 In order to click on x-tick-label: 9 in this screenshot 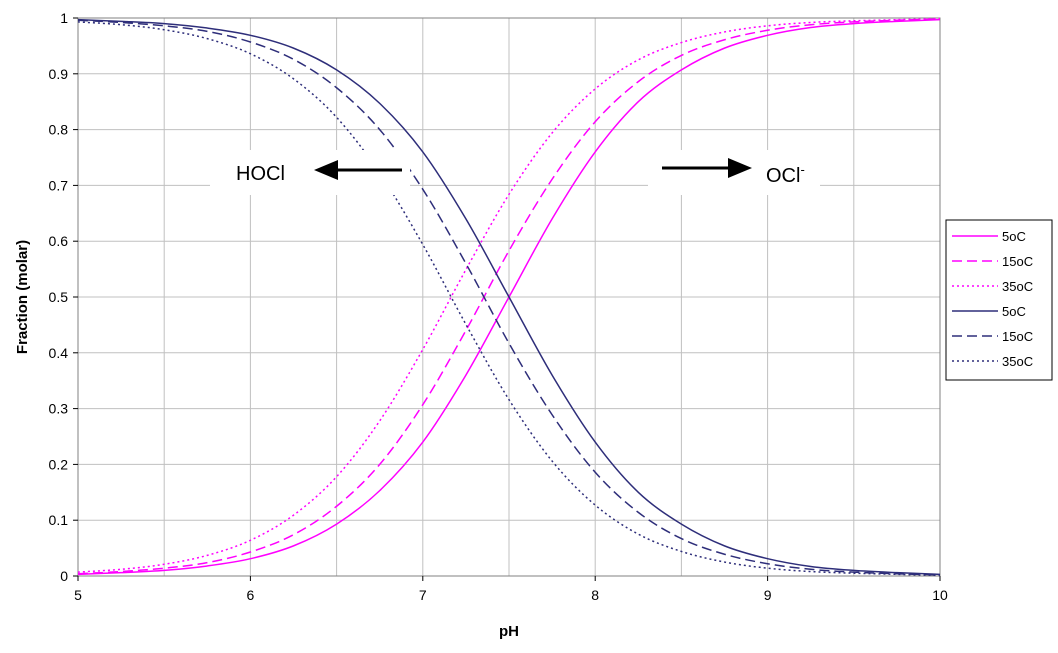, I will do `click(768, 595)`.